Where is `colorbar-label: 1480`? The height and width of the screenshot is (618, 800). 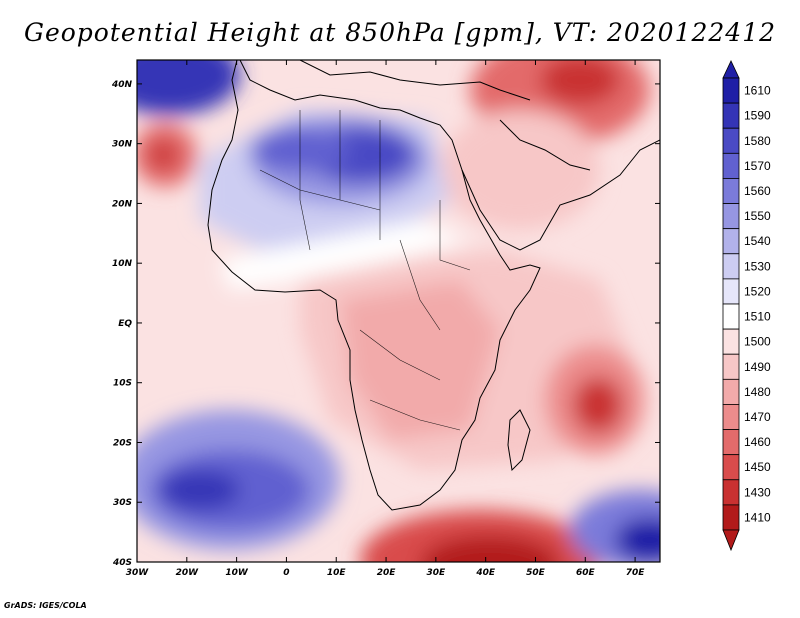 colorbar-label: 1480 is located at coordinates (757, 392).